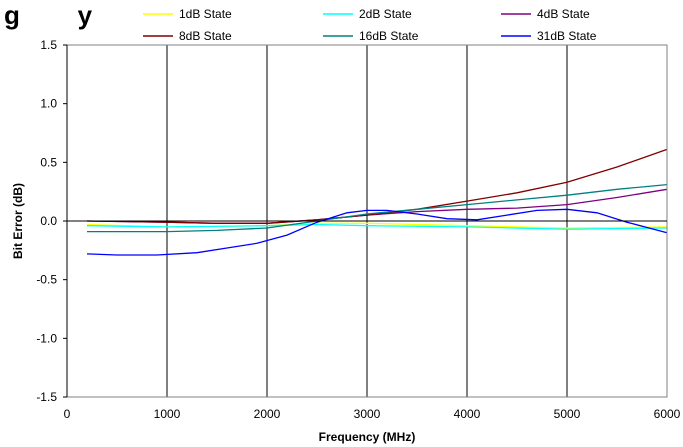 The width and height of the screenshot is (683, 447). I want to click on y-tick-label: 0.5, so click(48, 162).